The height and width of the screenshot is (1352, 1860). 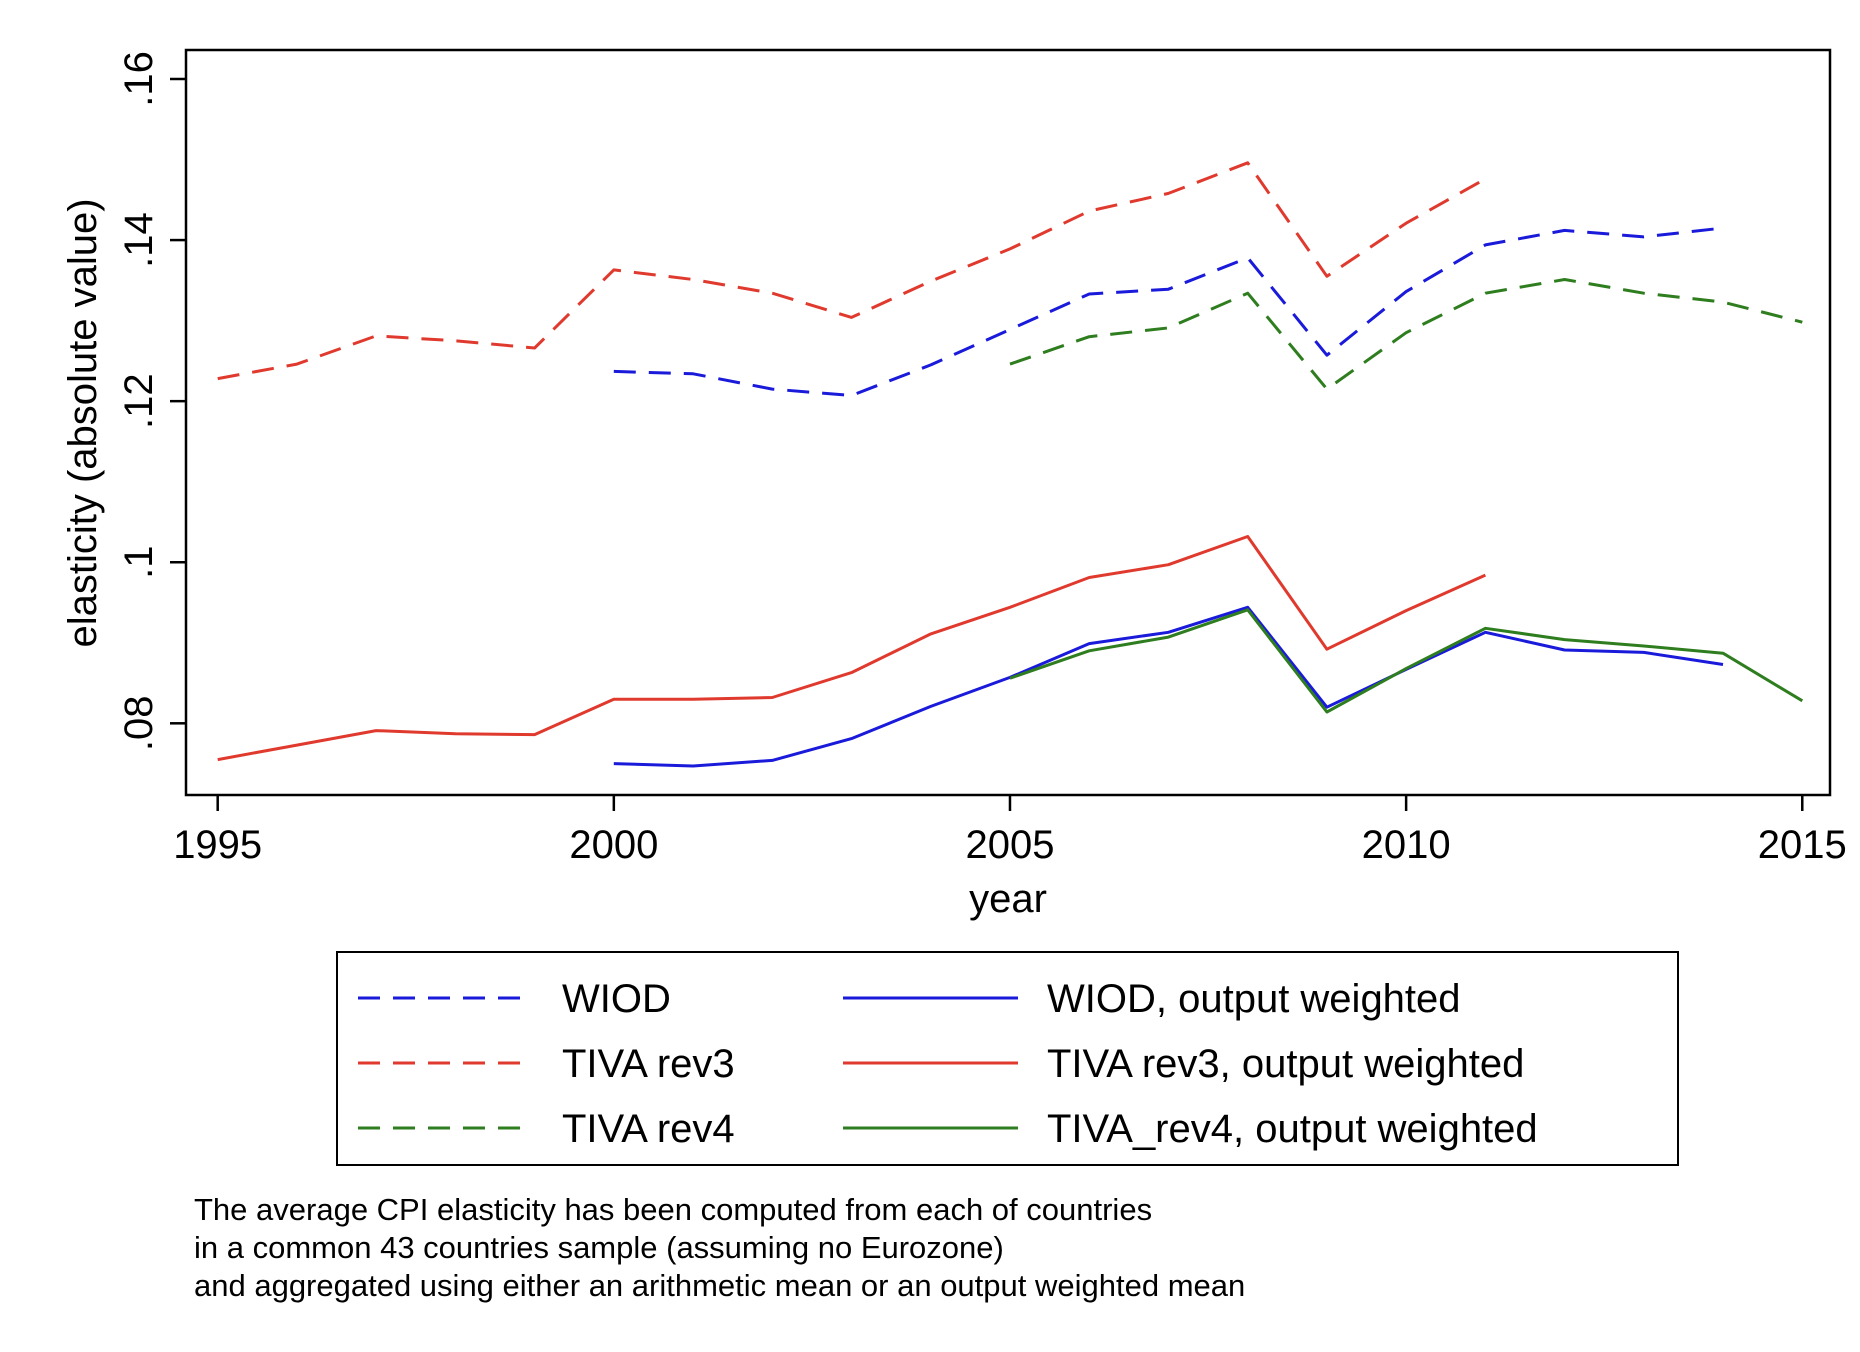 What do you see at coordinates (217, 845) in the screenshot?
I see `x-tick-label: 1995` at bounding box center [217, 845].